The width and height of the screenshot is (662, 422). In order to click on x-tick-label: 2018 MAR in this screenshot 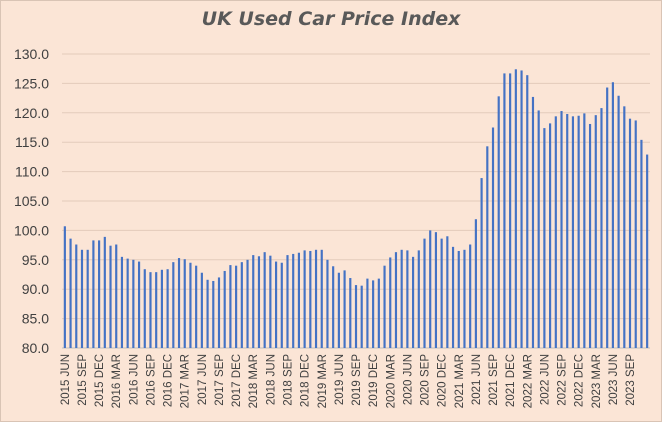, I will do `click(254, 381)`.